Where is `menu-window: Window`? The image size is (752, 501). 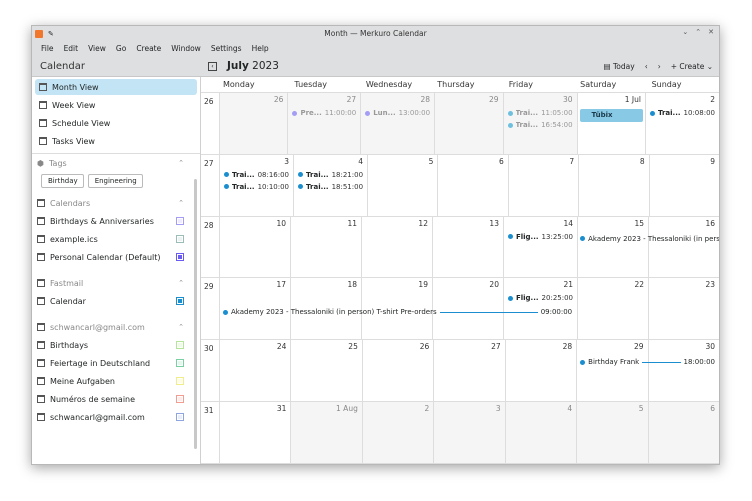 menu-window: Window is located at coordinates (186, 48).